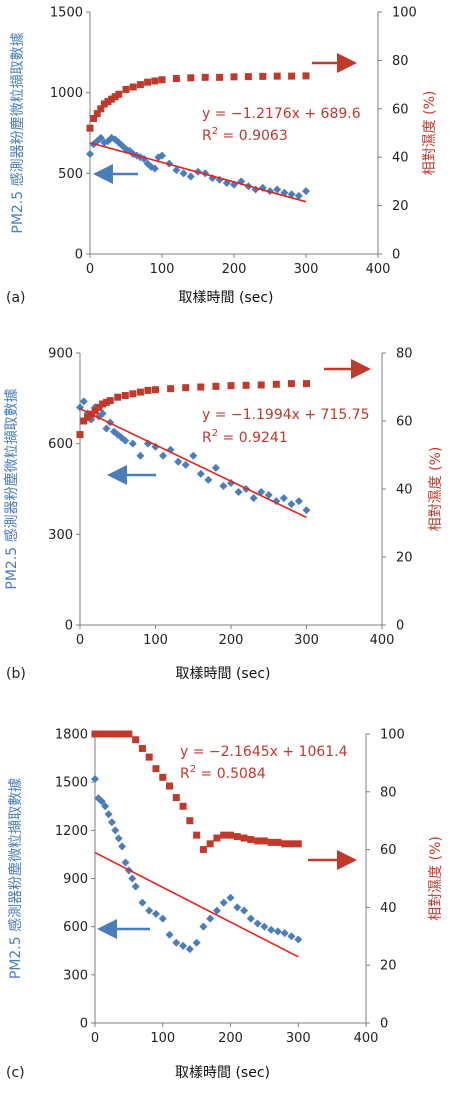 Image resolution: width=458 pixels, height=1093 pixels. I want to click on right-y-tick-label: 0, so click(384, 1024).